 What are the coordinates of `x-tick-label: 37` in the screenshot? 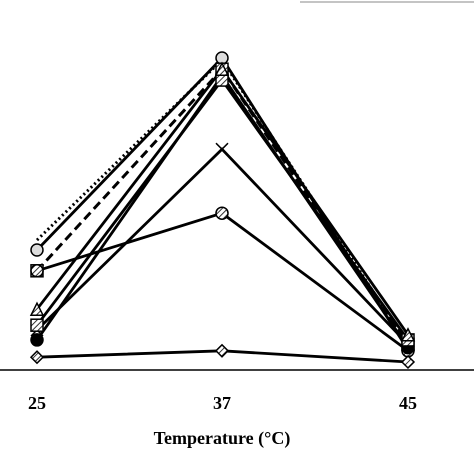 It's located at (222, 403).